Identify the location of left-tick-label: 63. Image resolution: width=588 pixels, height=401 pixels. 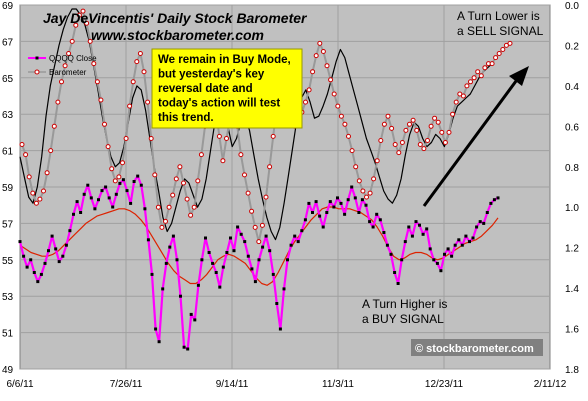
(8, 115).